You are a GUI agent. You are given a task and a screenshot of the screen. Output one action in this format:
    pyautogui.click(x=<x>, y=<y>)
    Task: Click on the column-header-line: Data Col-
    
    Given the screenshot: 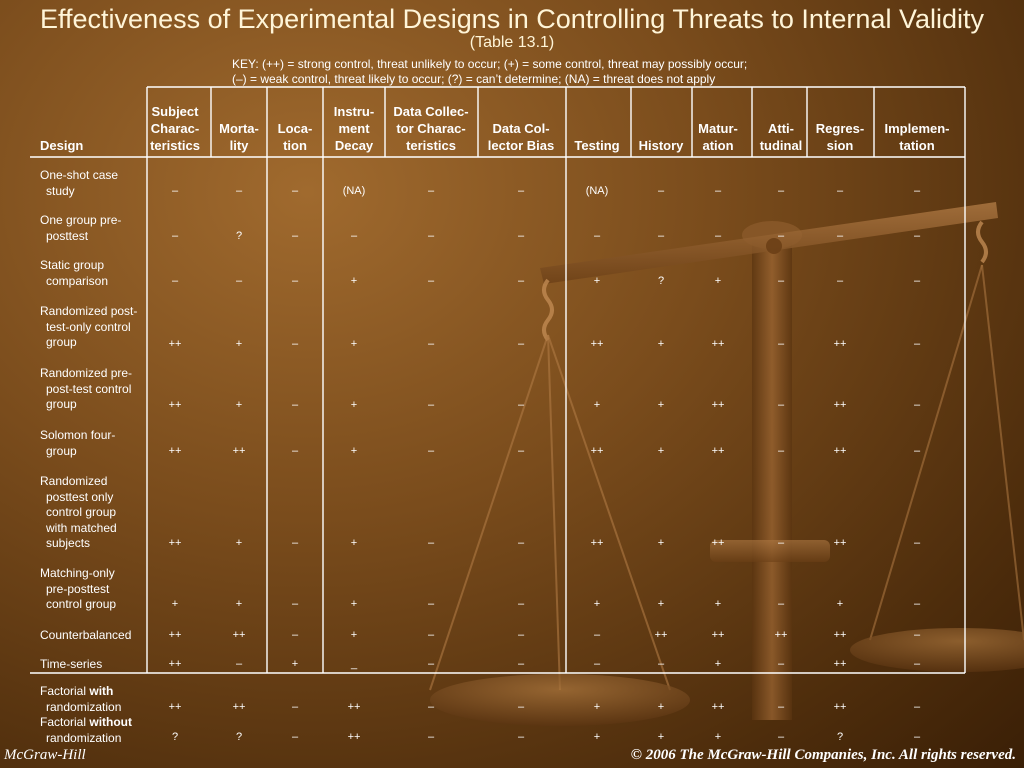 What is the action you would take?
    pyautogui.click(x=521, y=128)
    